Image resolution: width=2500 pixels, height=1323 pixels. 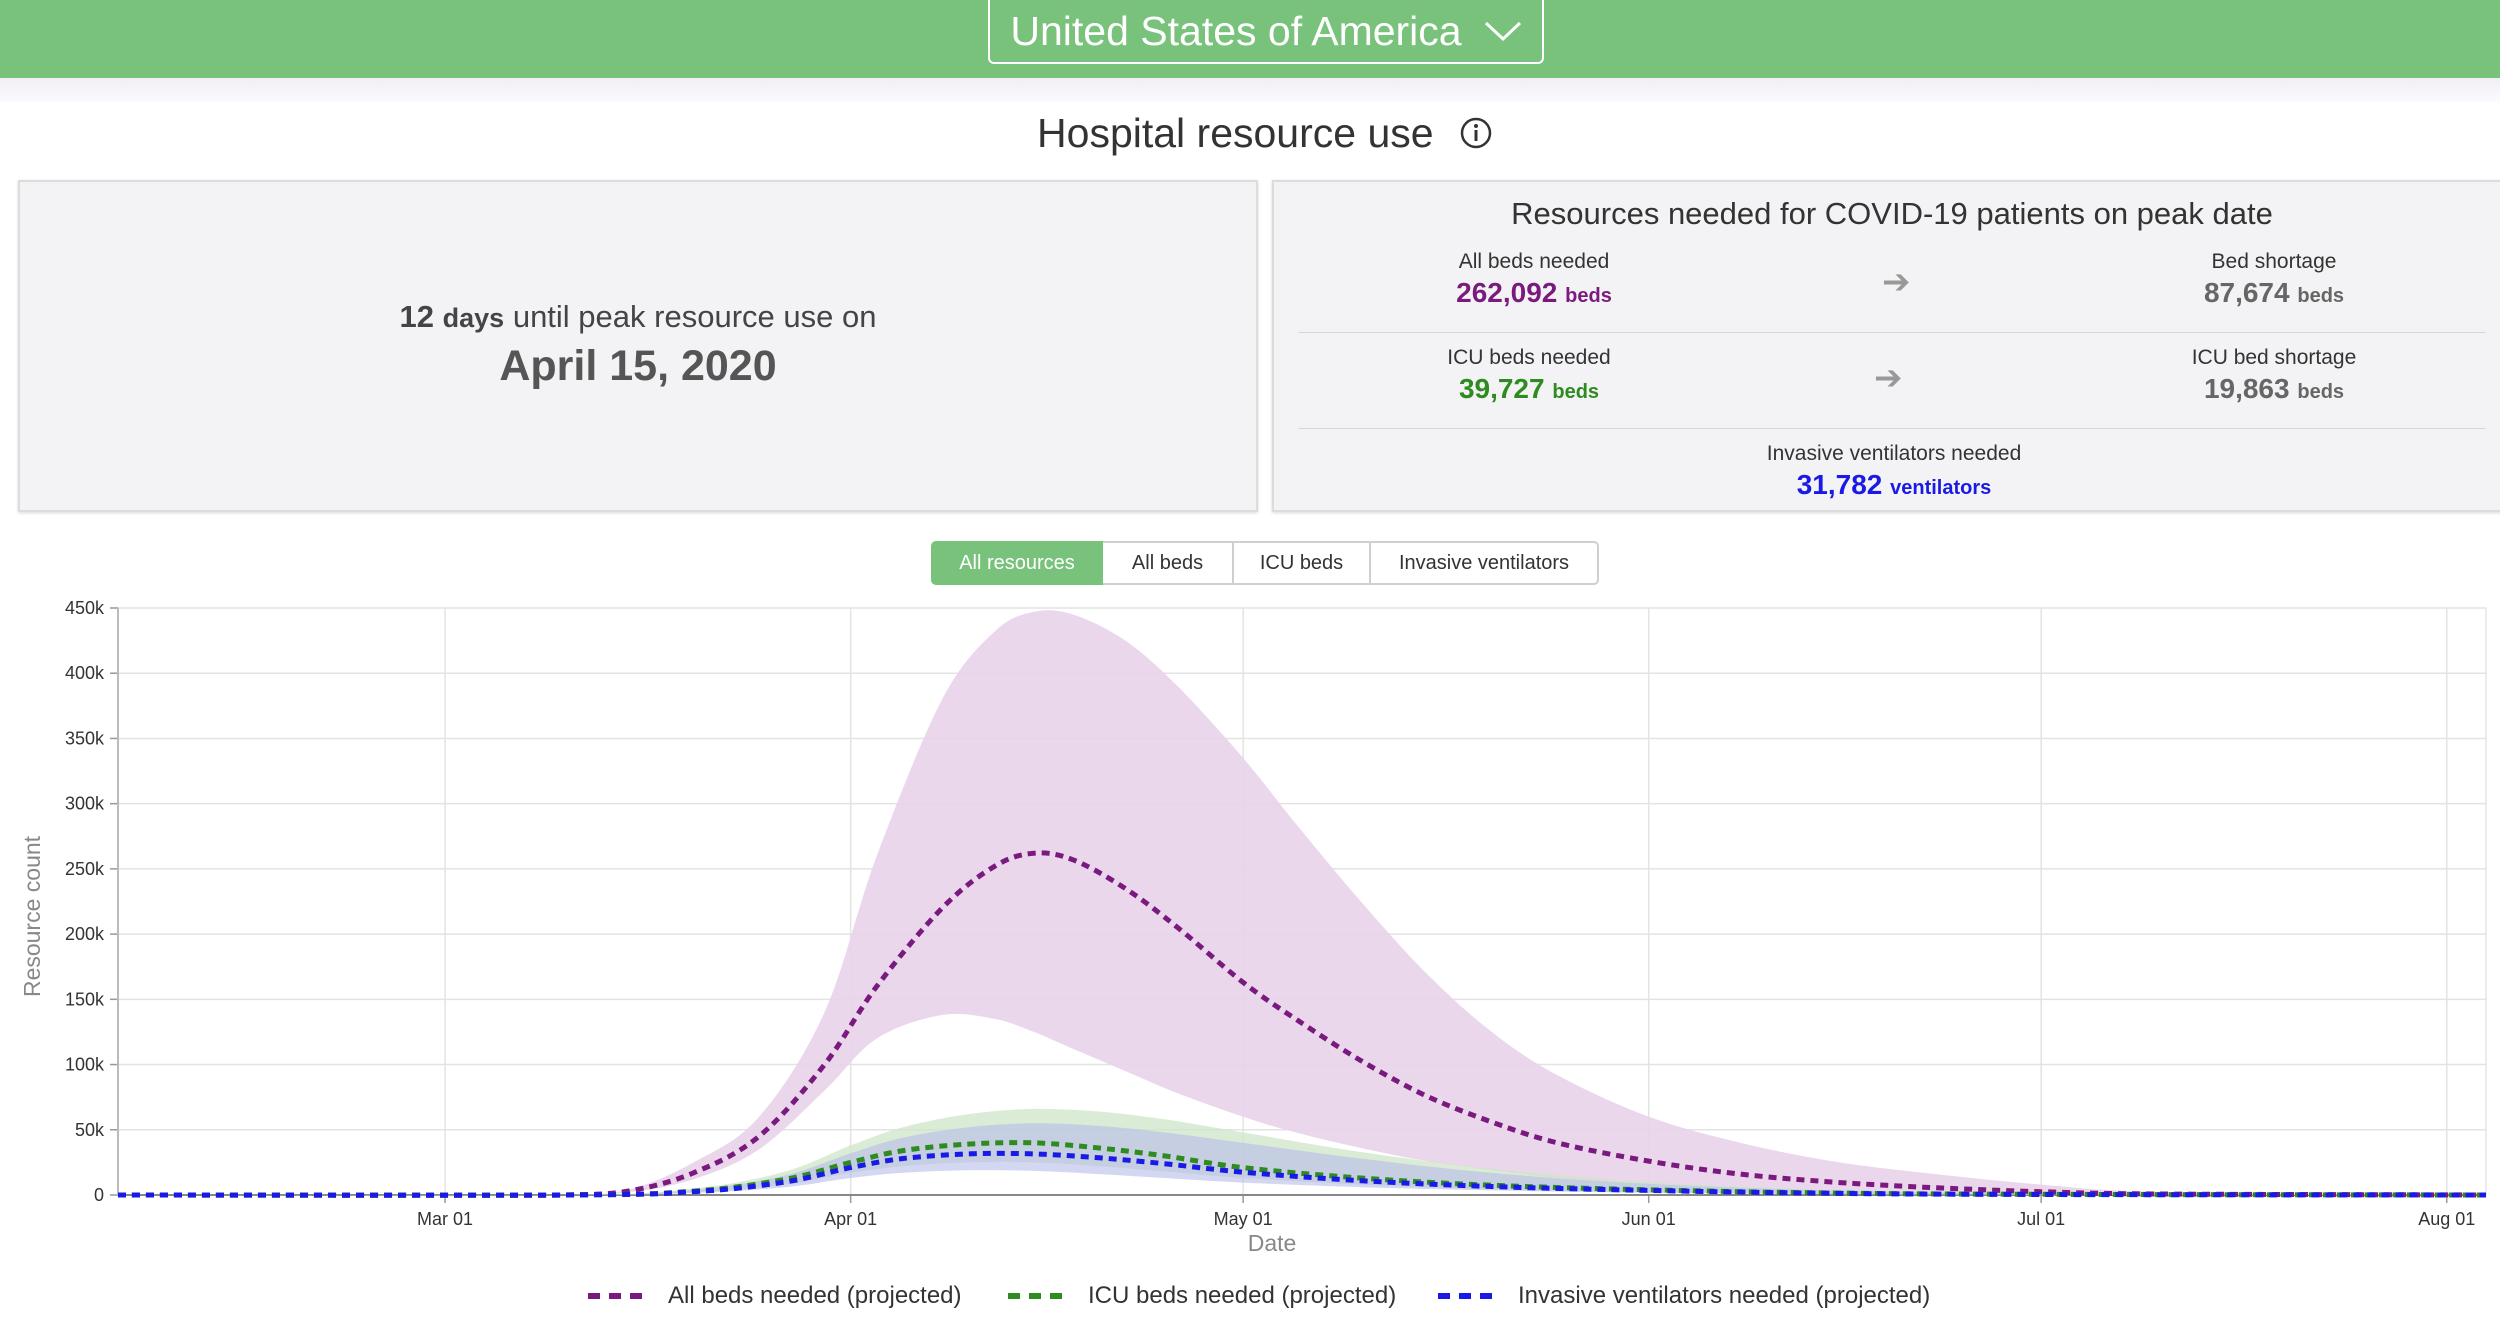 What do you see at coordinates (694, 316) in the screenshot?
I see `peak-until-text: until peak resource use on` at bounding box center [694, 316].